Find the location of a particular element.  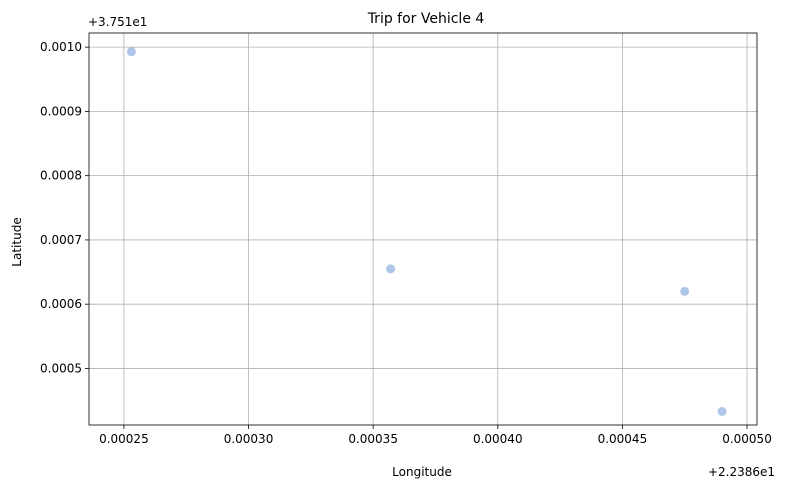

y-tick-label: 0.0010 is located at coordinates (61, 47).